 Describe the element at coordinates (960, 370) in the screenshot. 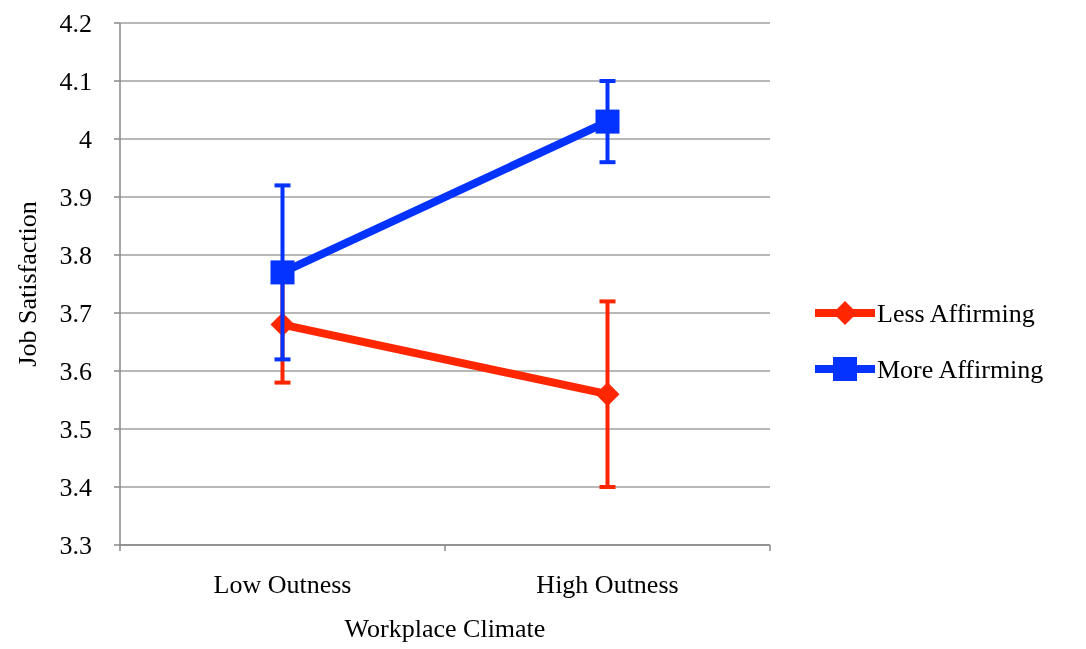

I see `legend-label: More Affirming` at that location.